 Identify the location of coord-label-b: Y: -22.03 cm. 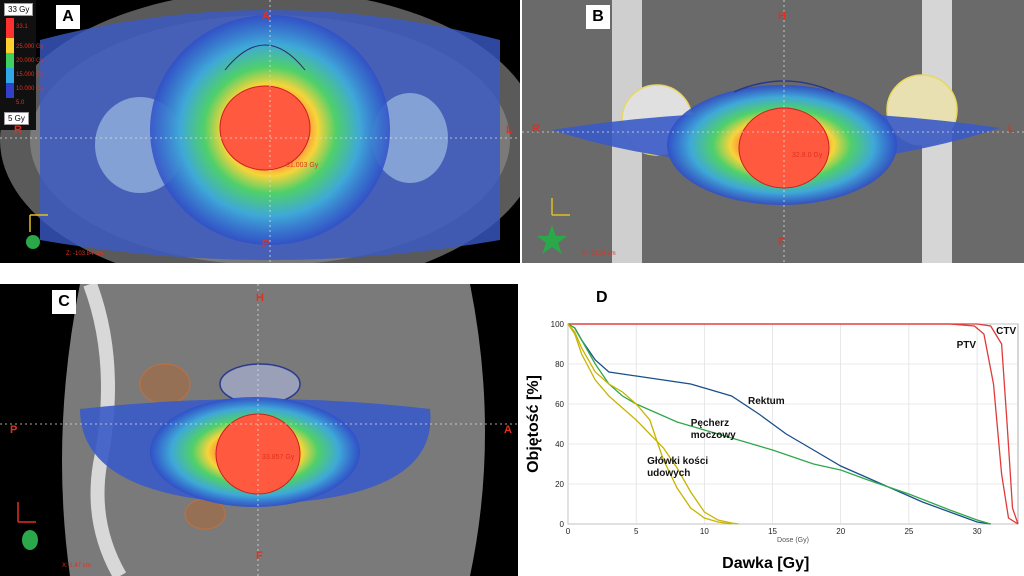
(599, 254).